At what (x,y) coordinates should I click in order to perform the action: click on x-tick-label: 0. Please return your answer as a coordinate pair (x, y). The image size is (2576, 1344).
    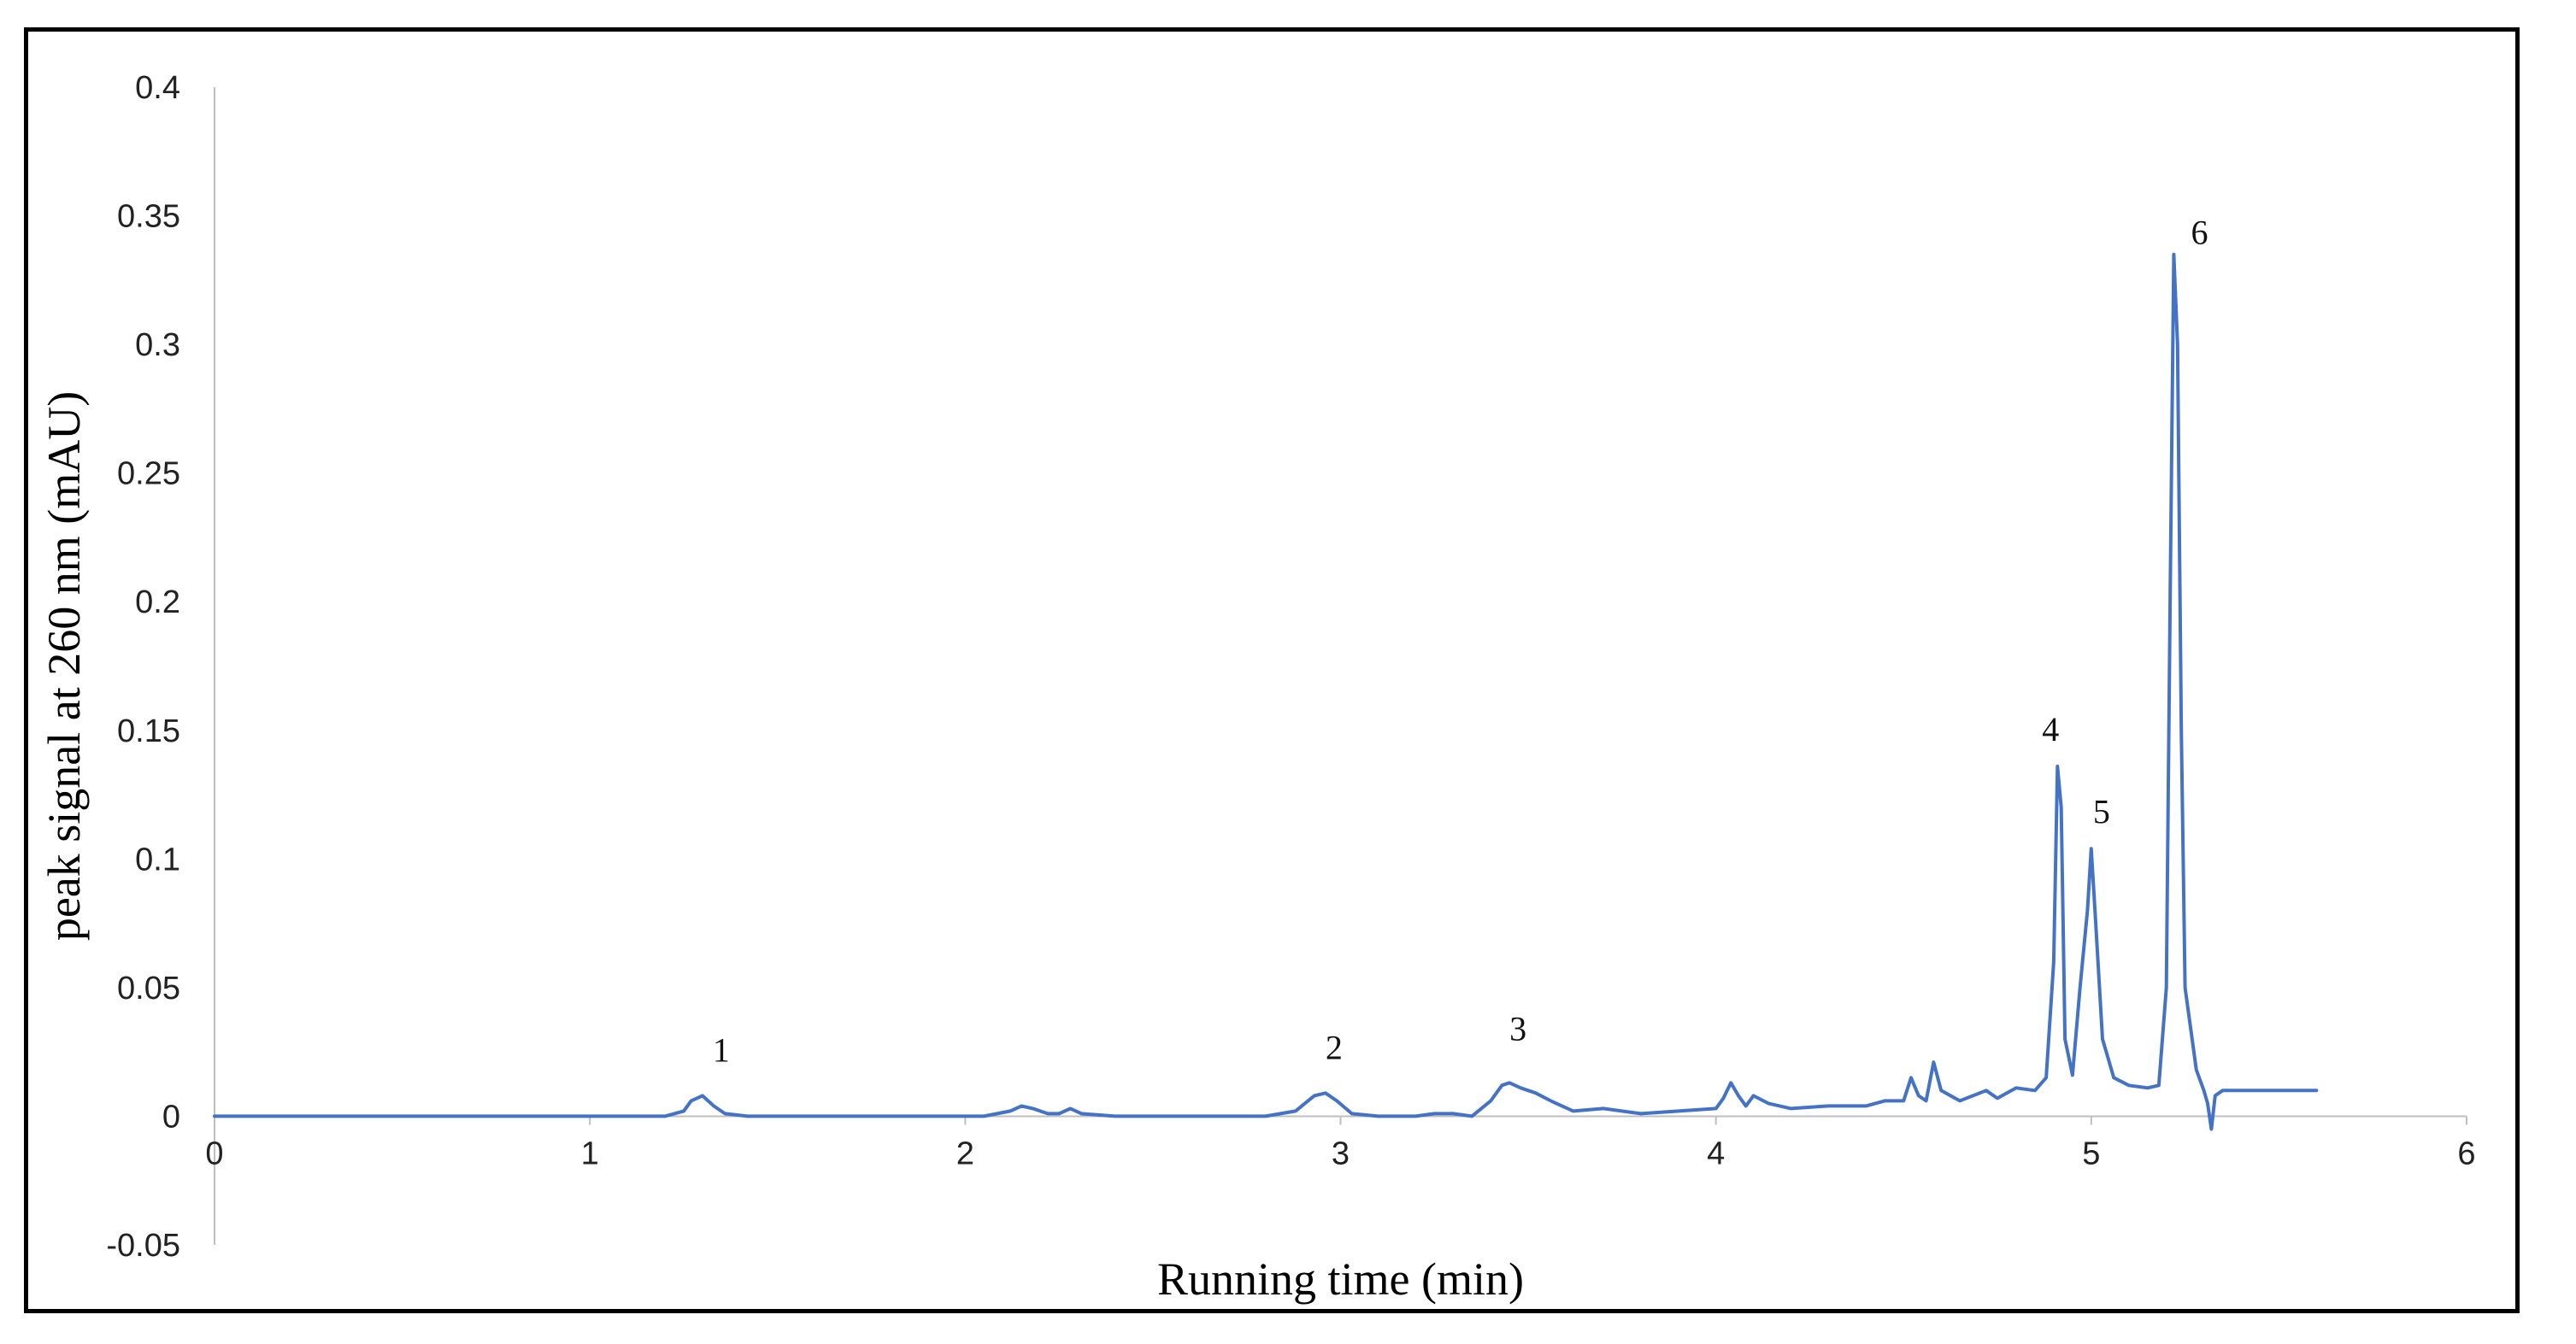
    Looking at the image, I should click on (214, 1153).